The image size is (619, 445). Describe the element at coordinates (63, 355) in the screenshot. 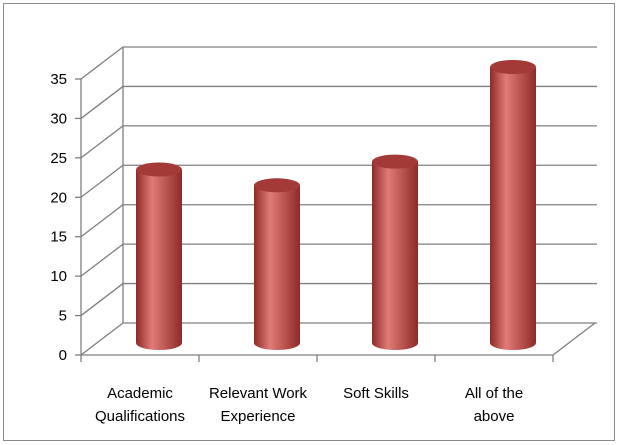

I see `y-tick-label: 0` at that location.